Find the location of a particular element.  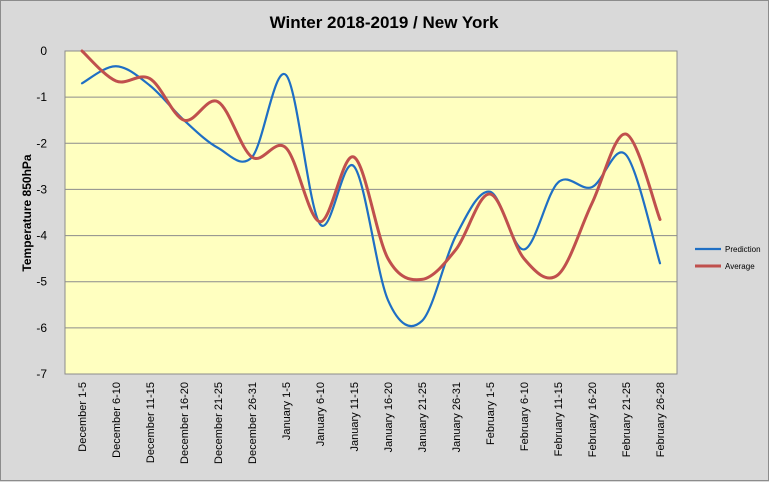

x-tick-label: January 6-10 is located at coordinates (321, 414).